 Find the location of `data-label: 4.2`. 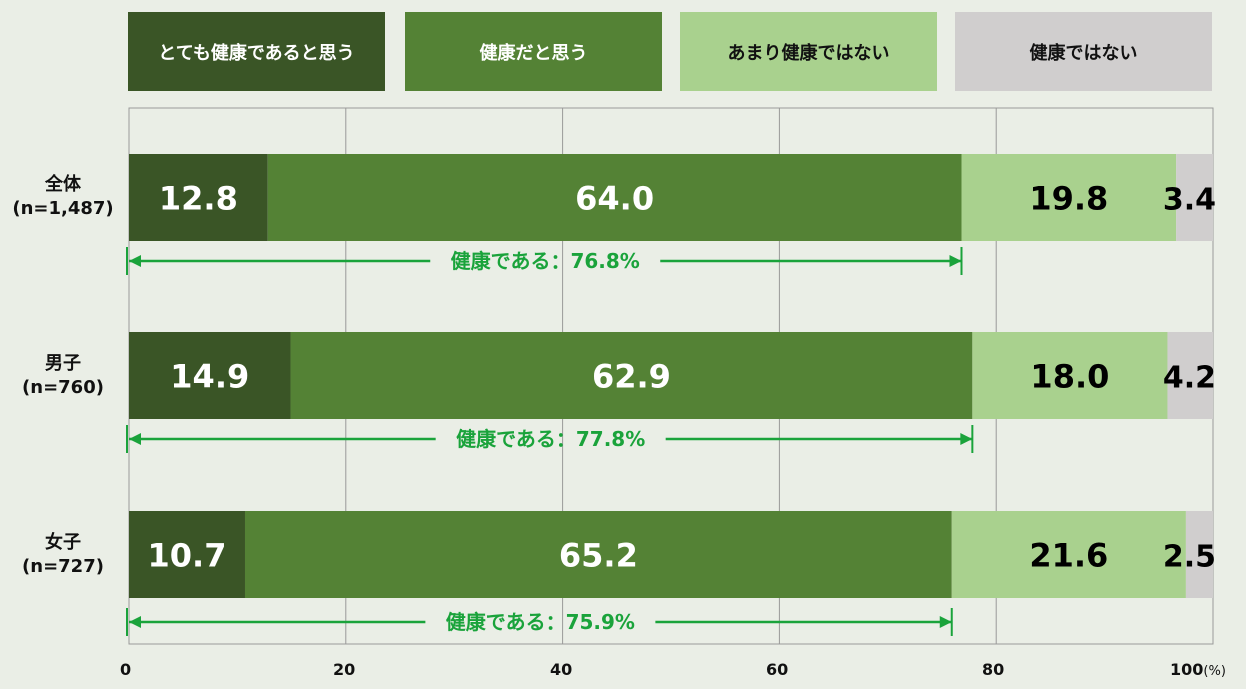

data-label: 4.2 is located at coordinates (1189, 378).